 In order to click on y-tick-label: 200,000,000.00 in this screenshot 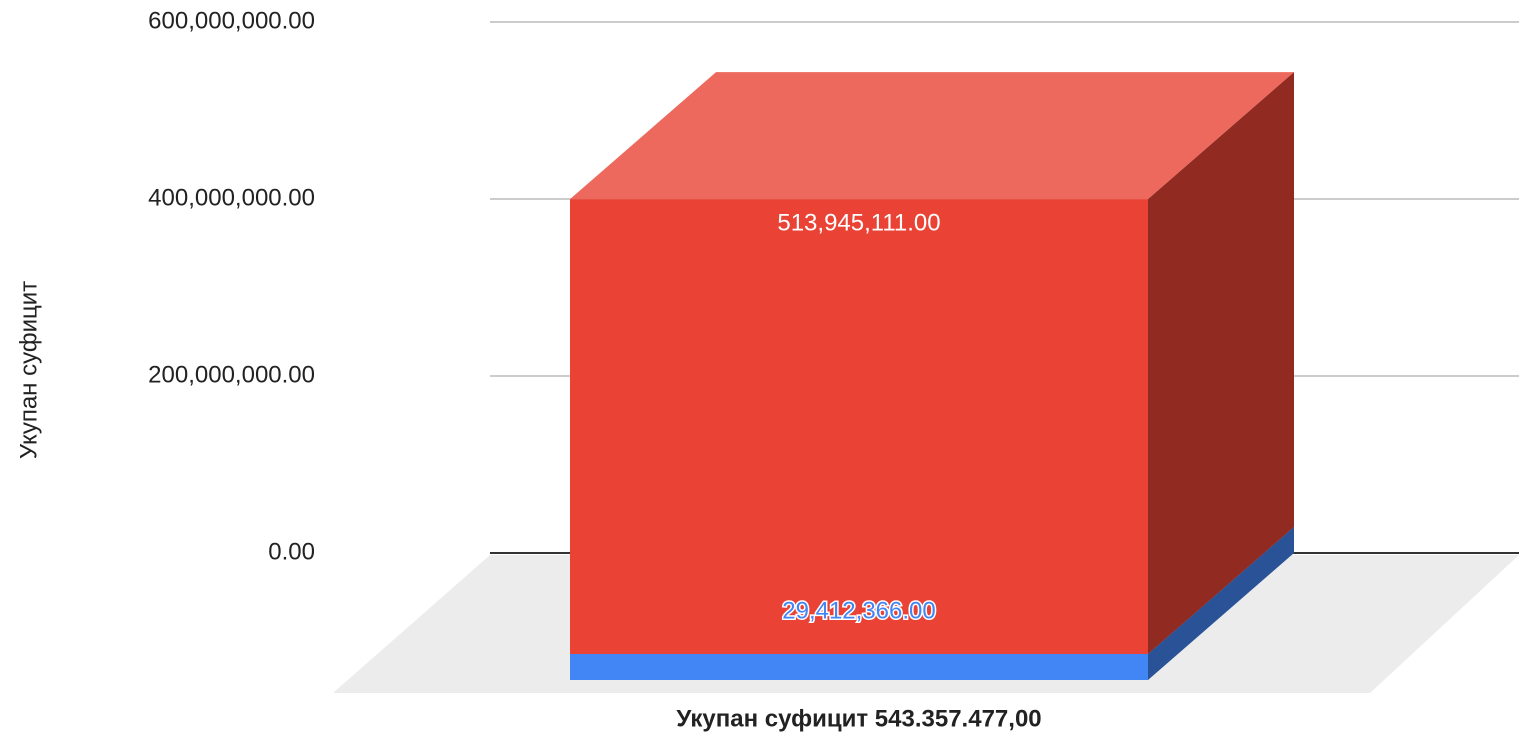, I will do `click(231, 374)`.